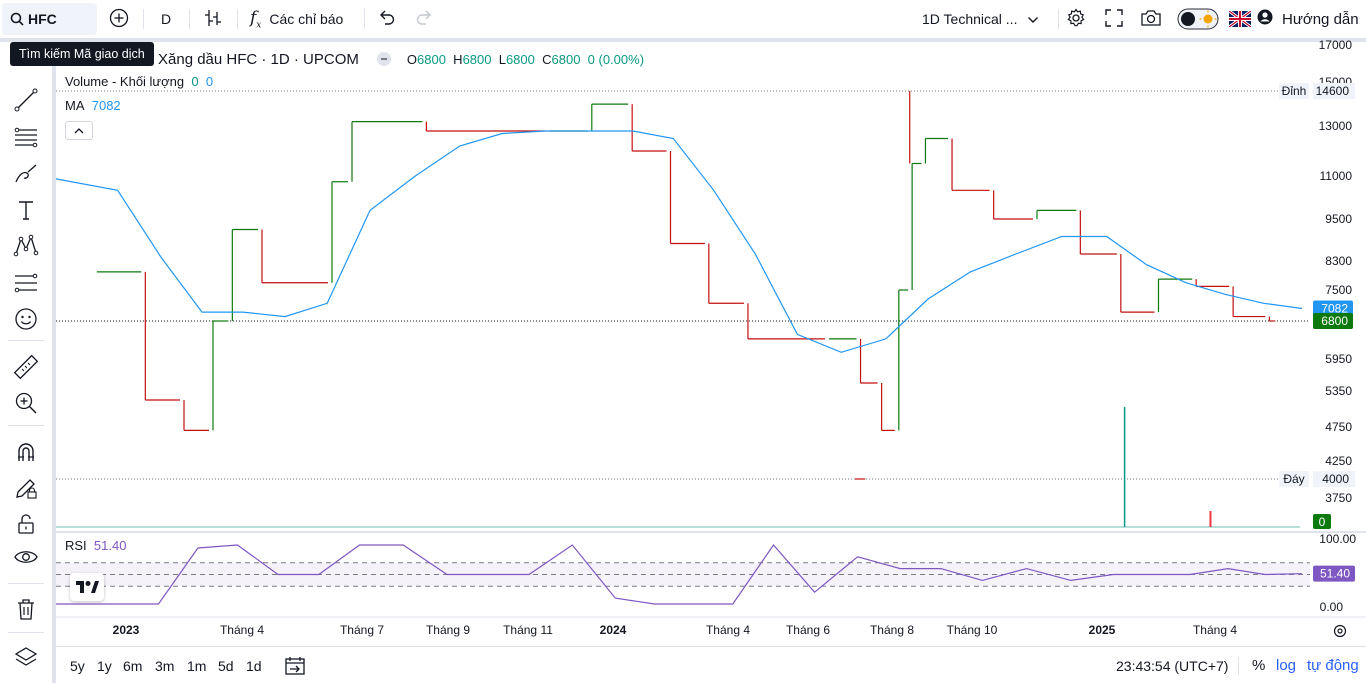 The width and height of the screenshot is (1366, 684). I want to click on fullscreen-button, so click(1114, 19).